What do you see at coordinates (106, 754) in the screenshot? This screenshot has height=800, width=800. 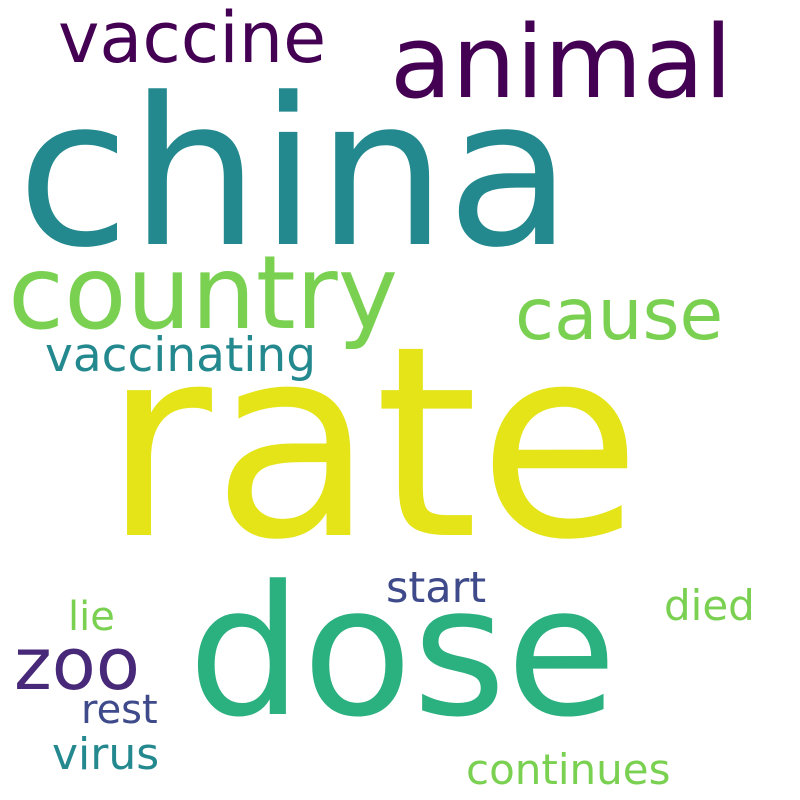 I see `word-virus: virus` at bounding box center [106, 754].